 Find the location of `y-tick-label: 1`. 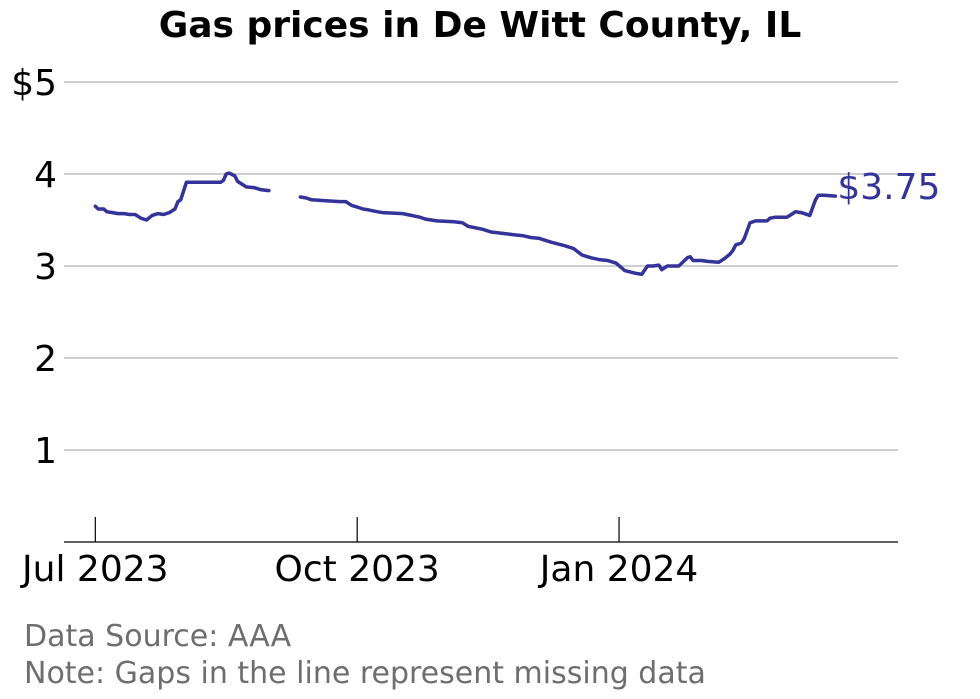

y-tick-label: 1 is located at coordinates (45, 451).